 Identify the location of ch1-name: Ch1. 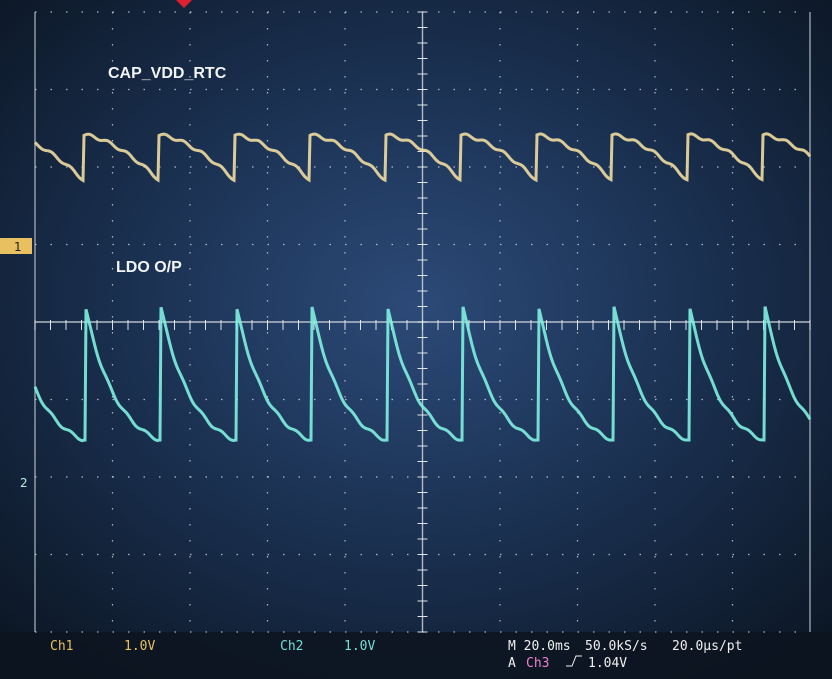
(61, 646).